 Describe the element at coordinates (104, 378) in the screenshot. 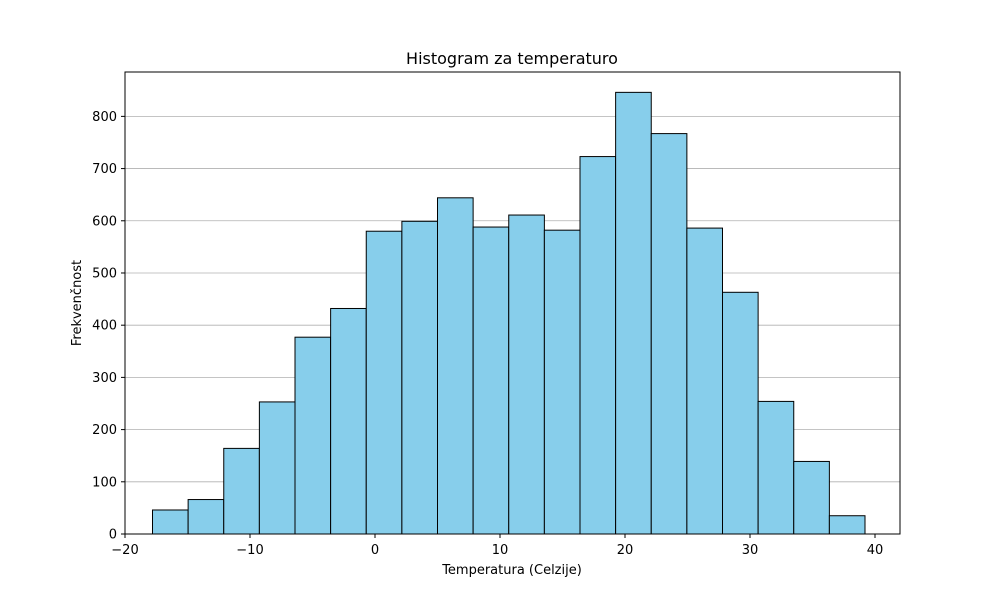

I see `y-tick-label: 300` at that location.